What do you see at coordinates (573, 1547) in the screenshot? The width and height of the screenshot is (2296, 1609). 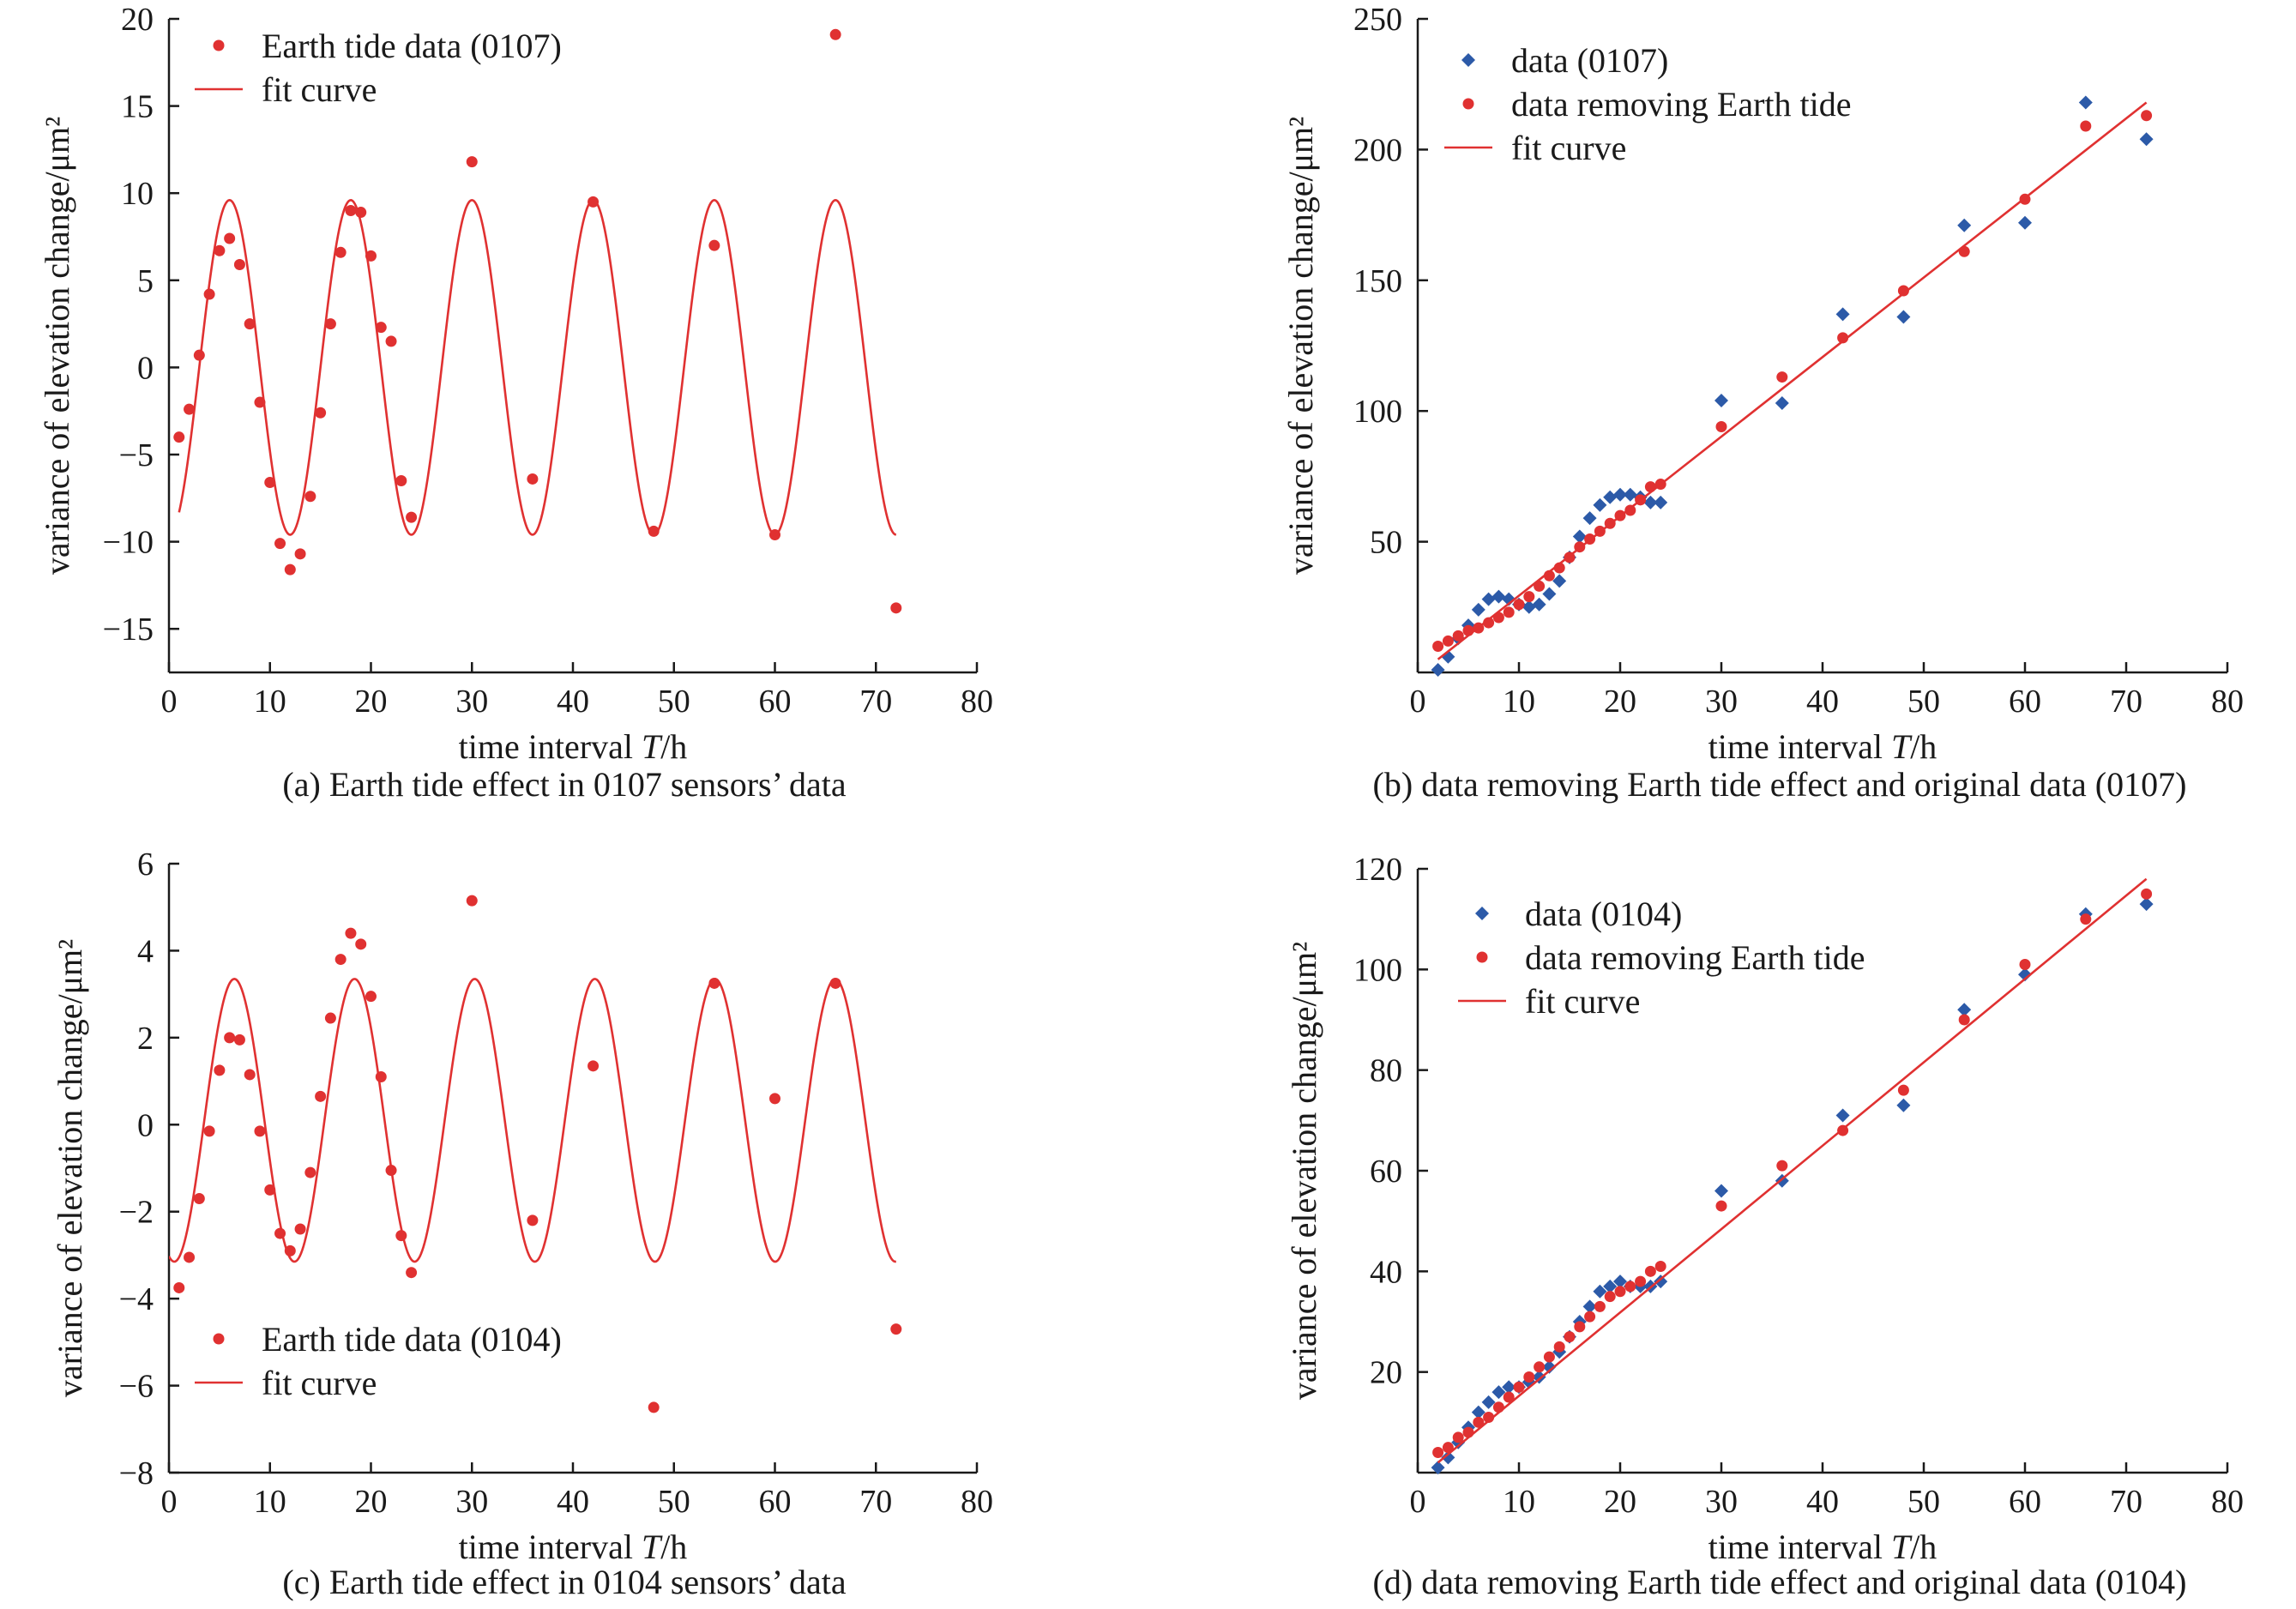 I see `x-axis-label: time interval T/h` at bounding box center [573, 1547].